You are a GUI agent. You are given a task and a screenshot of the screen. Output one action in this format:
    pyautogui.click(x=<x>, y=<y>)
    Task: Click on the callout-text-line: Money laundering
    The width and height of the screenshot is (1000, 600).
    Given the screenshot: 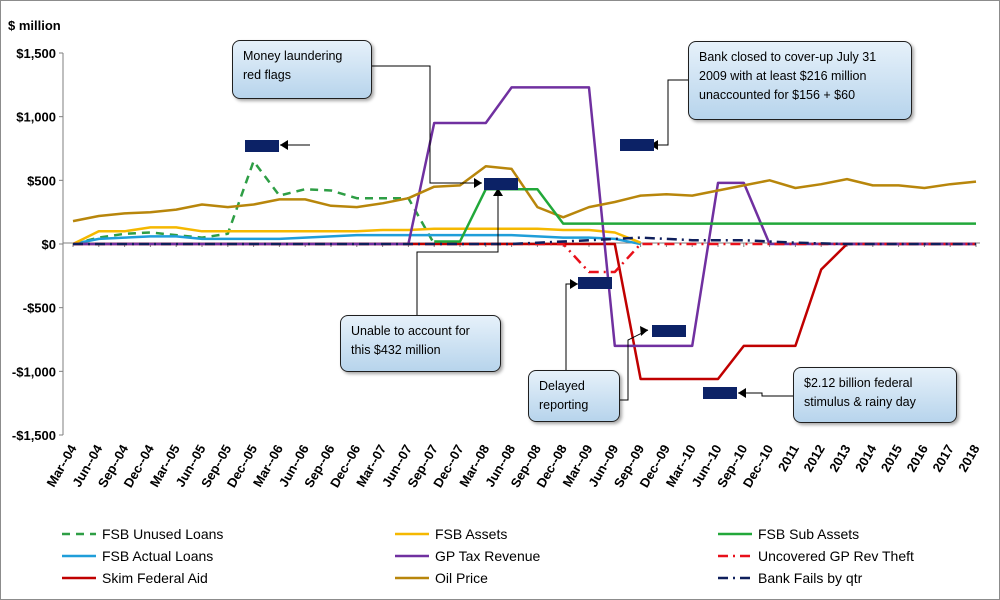 What is the action you would take?
    pyautogui.click(x=293, y=56)
    